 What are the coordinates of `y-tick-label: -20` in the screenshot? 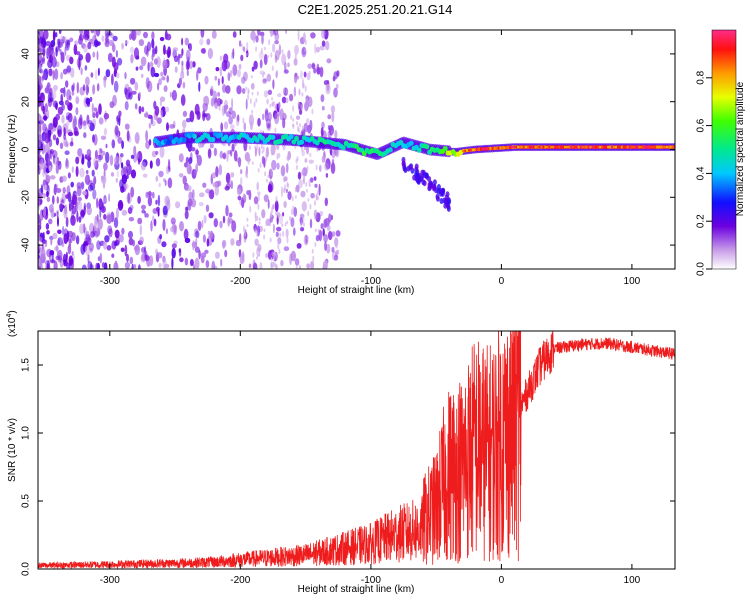 It's located at (26, 197).